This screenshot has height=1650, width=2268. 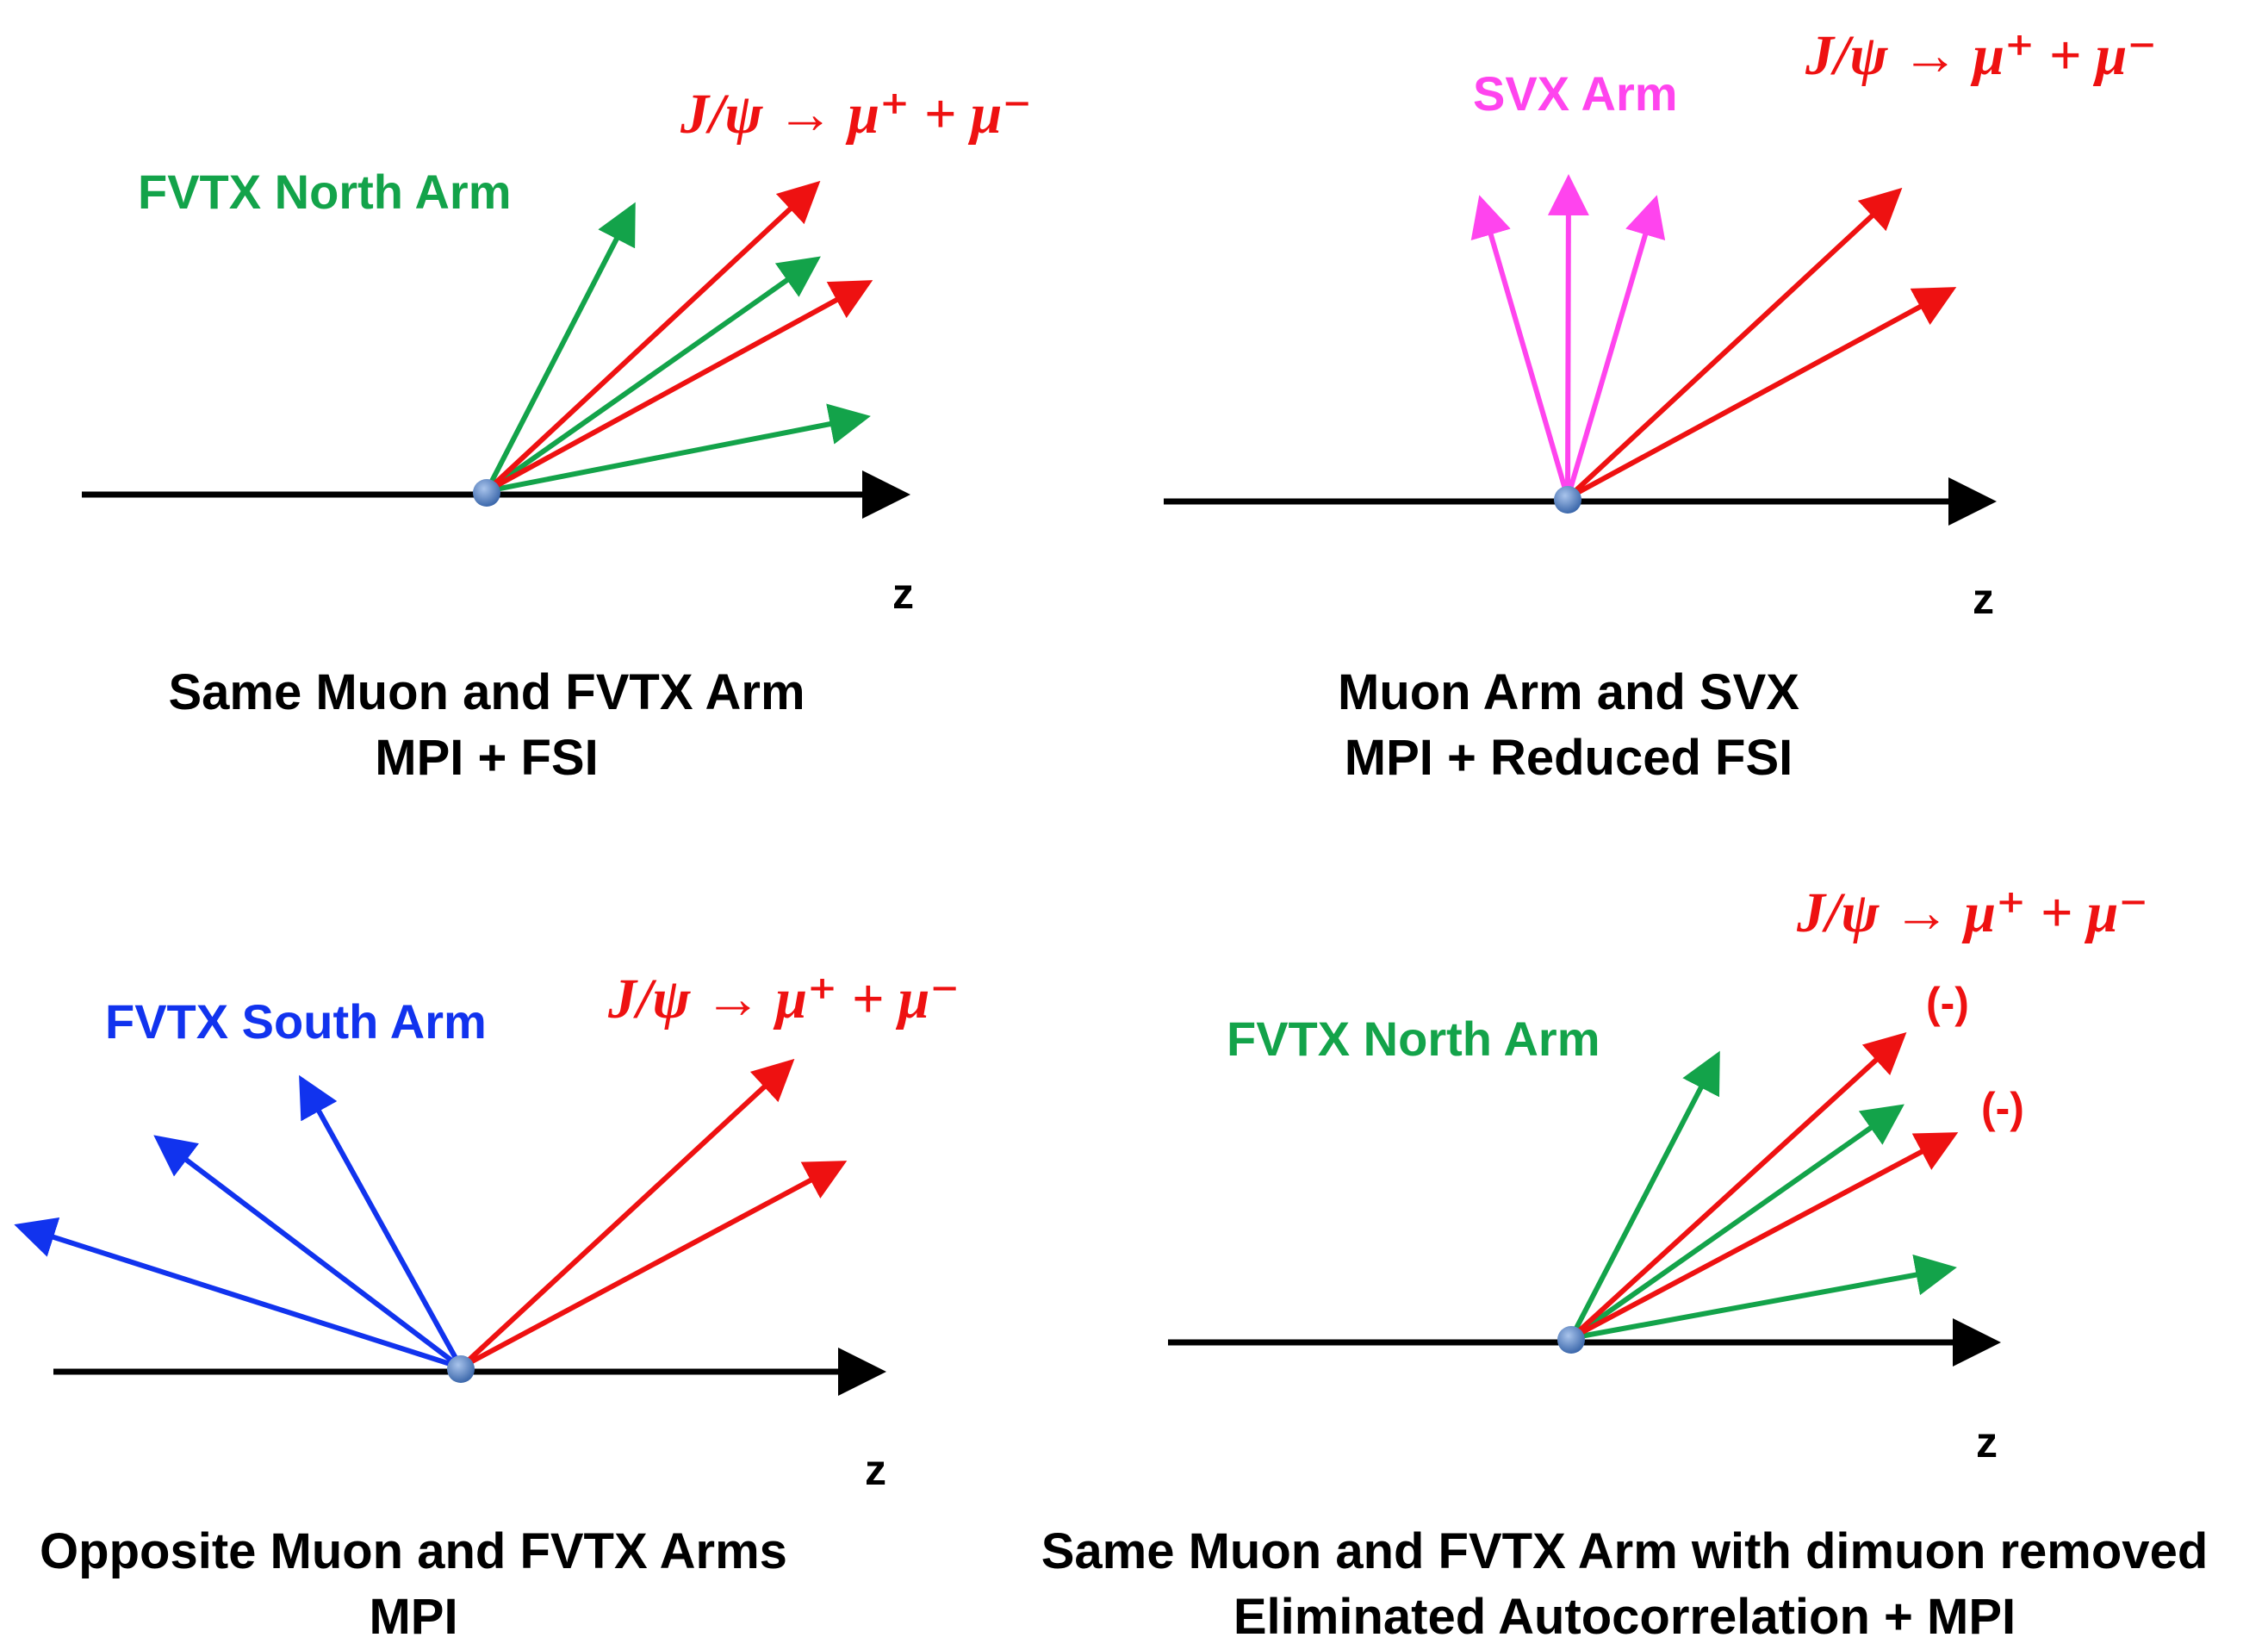 What do you see at coordinates (2002, 1108) in the screenshot?
I see `removed-marker-minus: (-)` at bounding box center [2002, 1108].